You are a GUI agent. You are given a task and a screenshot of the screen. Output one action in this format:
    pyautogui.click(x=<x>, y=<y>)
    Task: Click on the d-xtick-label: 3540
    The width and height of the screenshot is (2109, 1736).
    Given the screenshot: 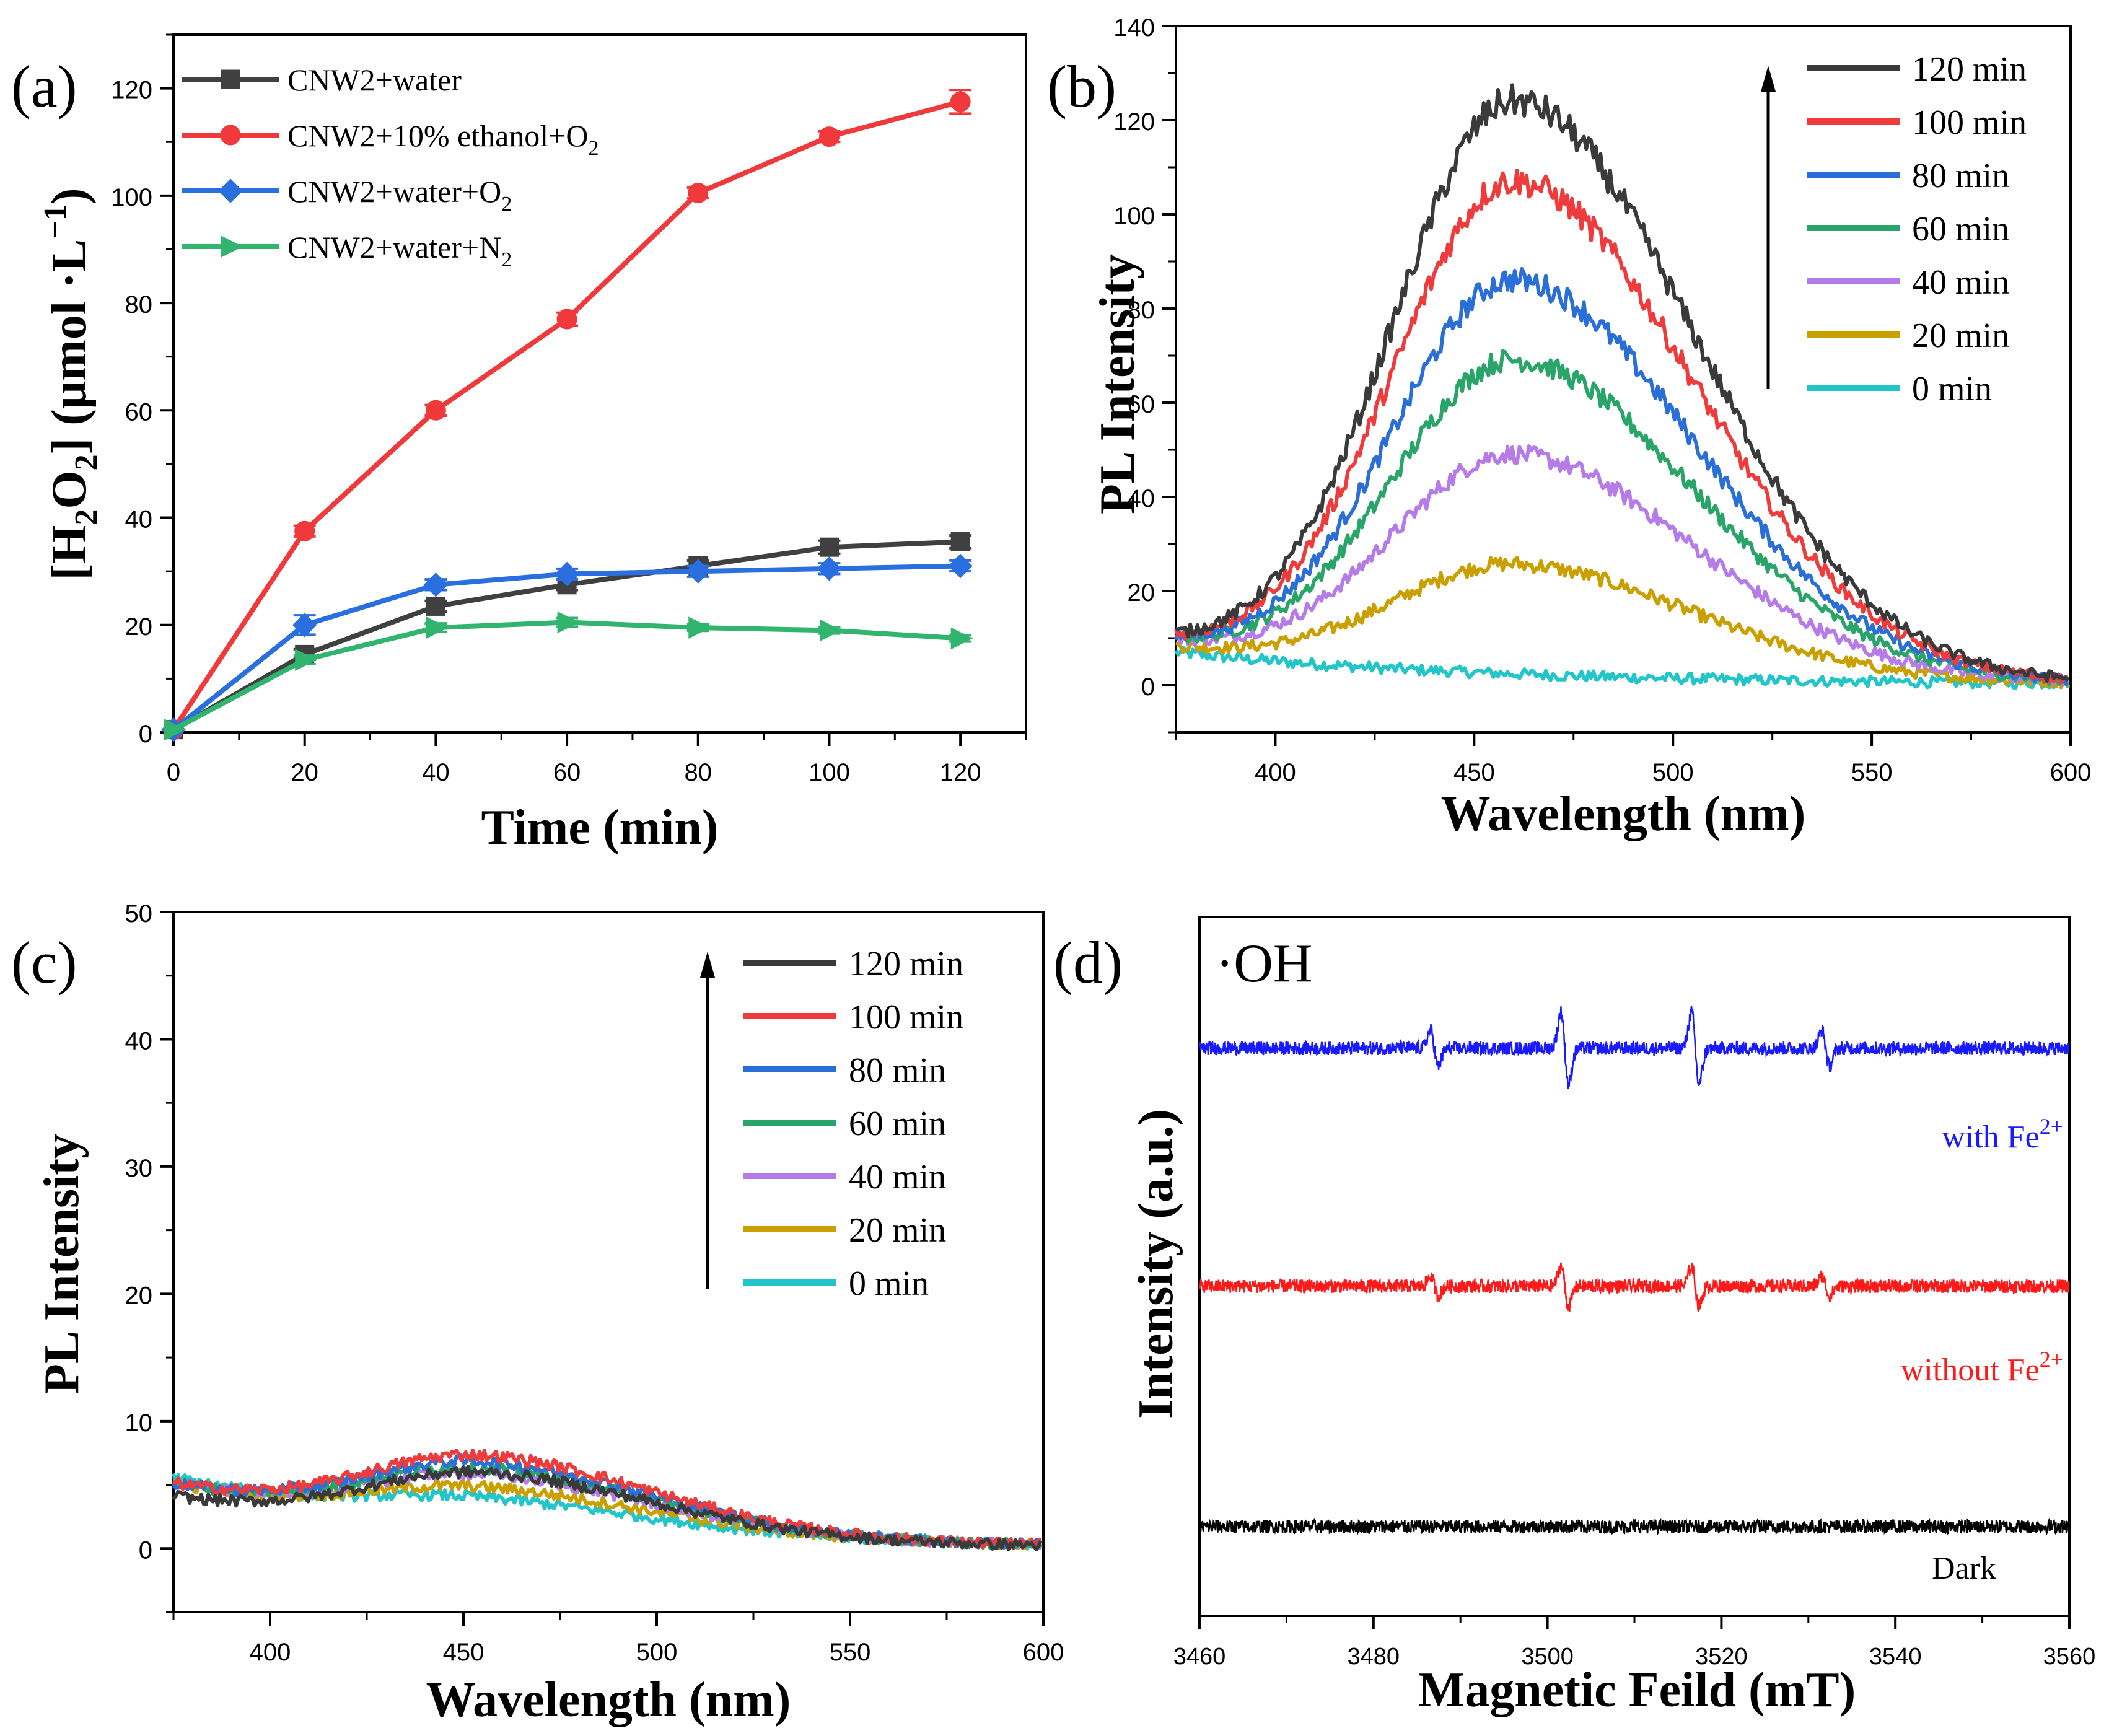 What is the action you would take?
    pyautogui.click(x=1895, y=1657)
    